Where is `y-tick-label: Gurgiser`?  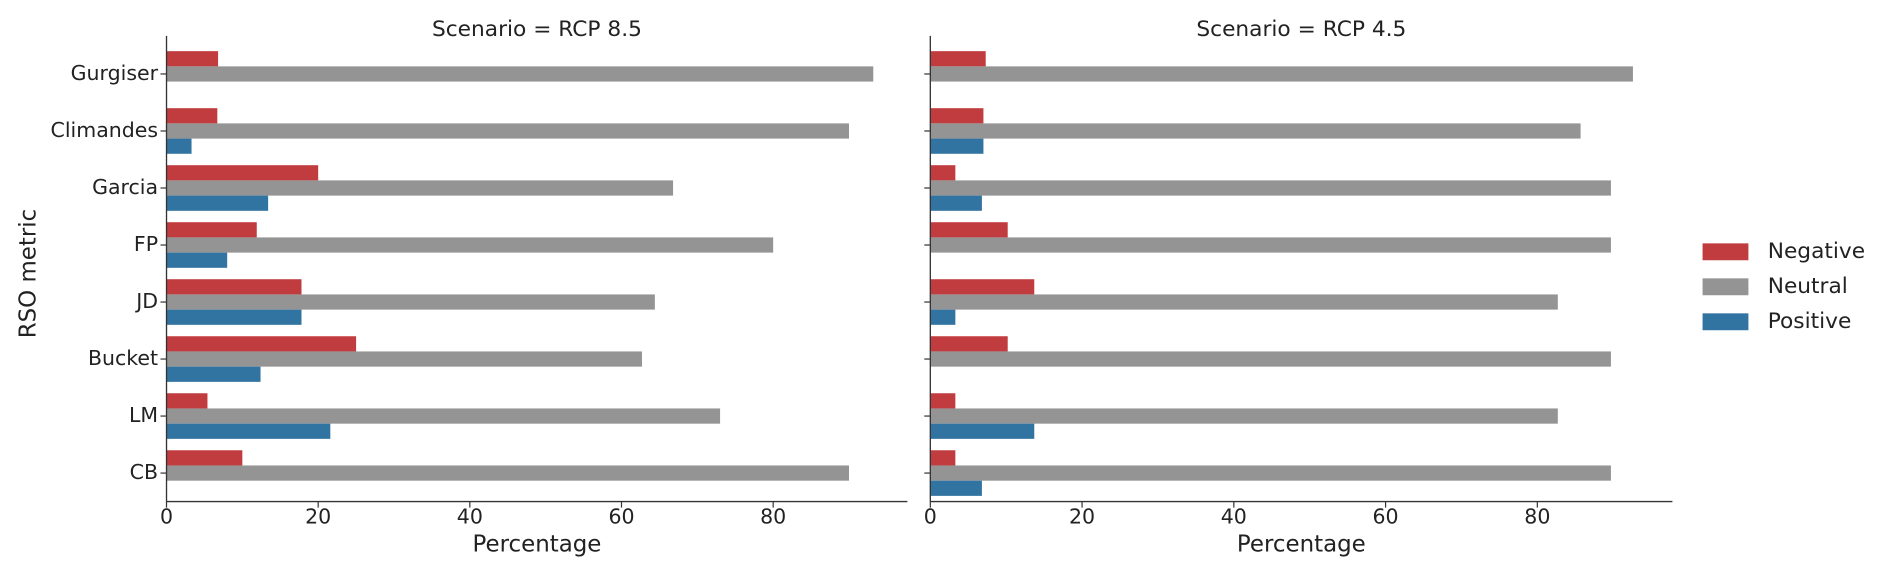 y-tick-label: Gurgiser is located at coordinates (115, 73).